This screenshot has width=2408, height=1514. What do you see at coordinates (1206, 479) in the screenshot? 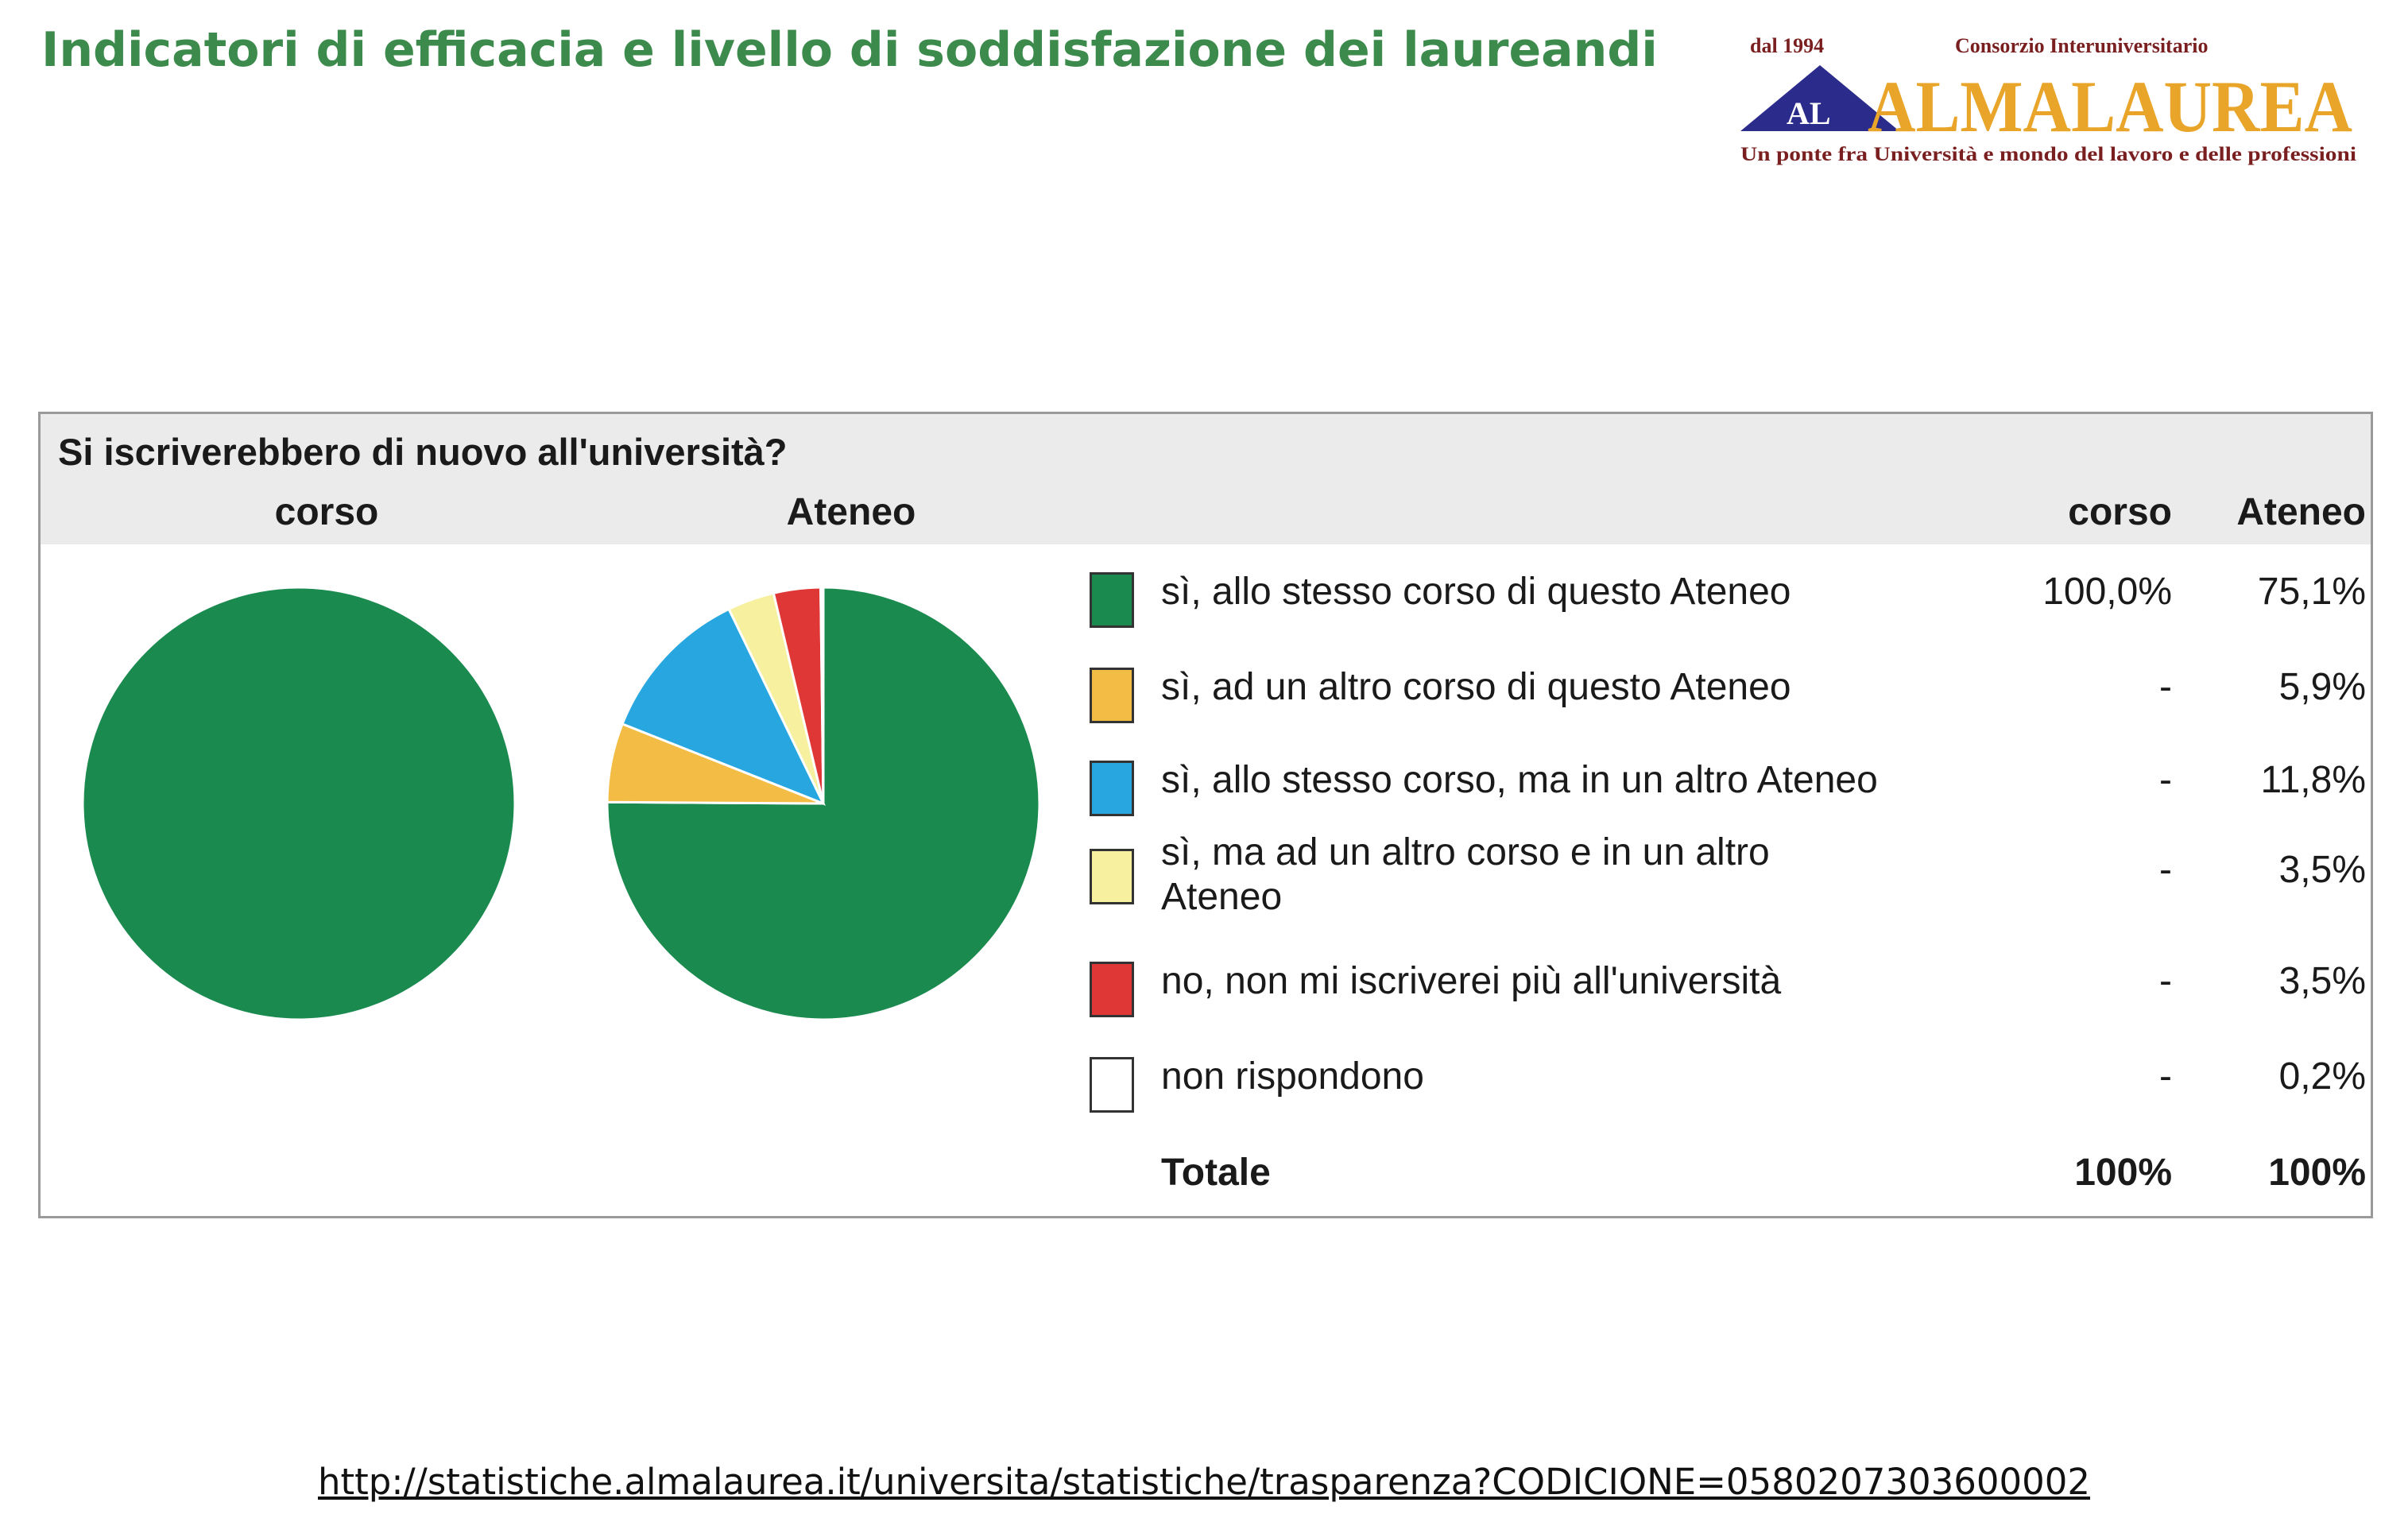
I see `panel-header` at bounding box center [1206, 479].